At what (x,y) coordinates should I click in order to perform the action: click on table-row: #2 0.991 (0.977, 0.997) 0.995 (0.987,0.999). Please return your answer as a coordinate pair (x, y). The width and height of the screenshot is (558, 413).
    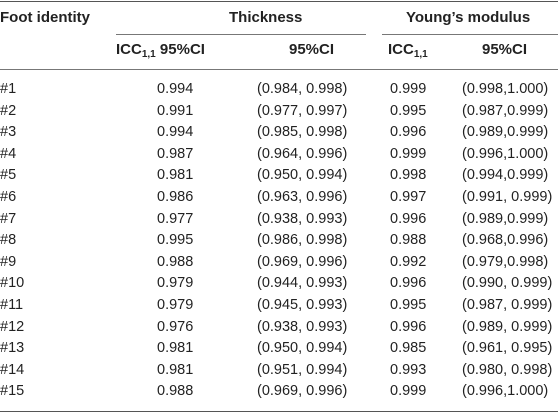
    Looking at the image, I should click on (279, 113).